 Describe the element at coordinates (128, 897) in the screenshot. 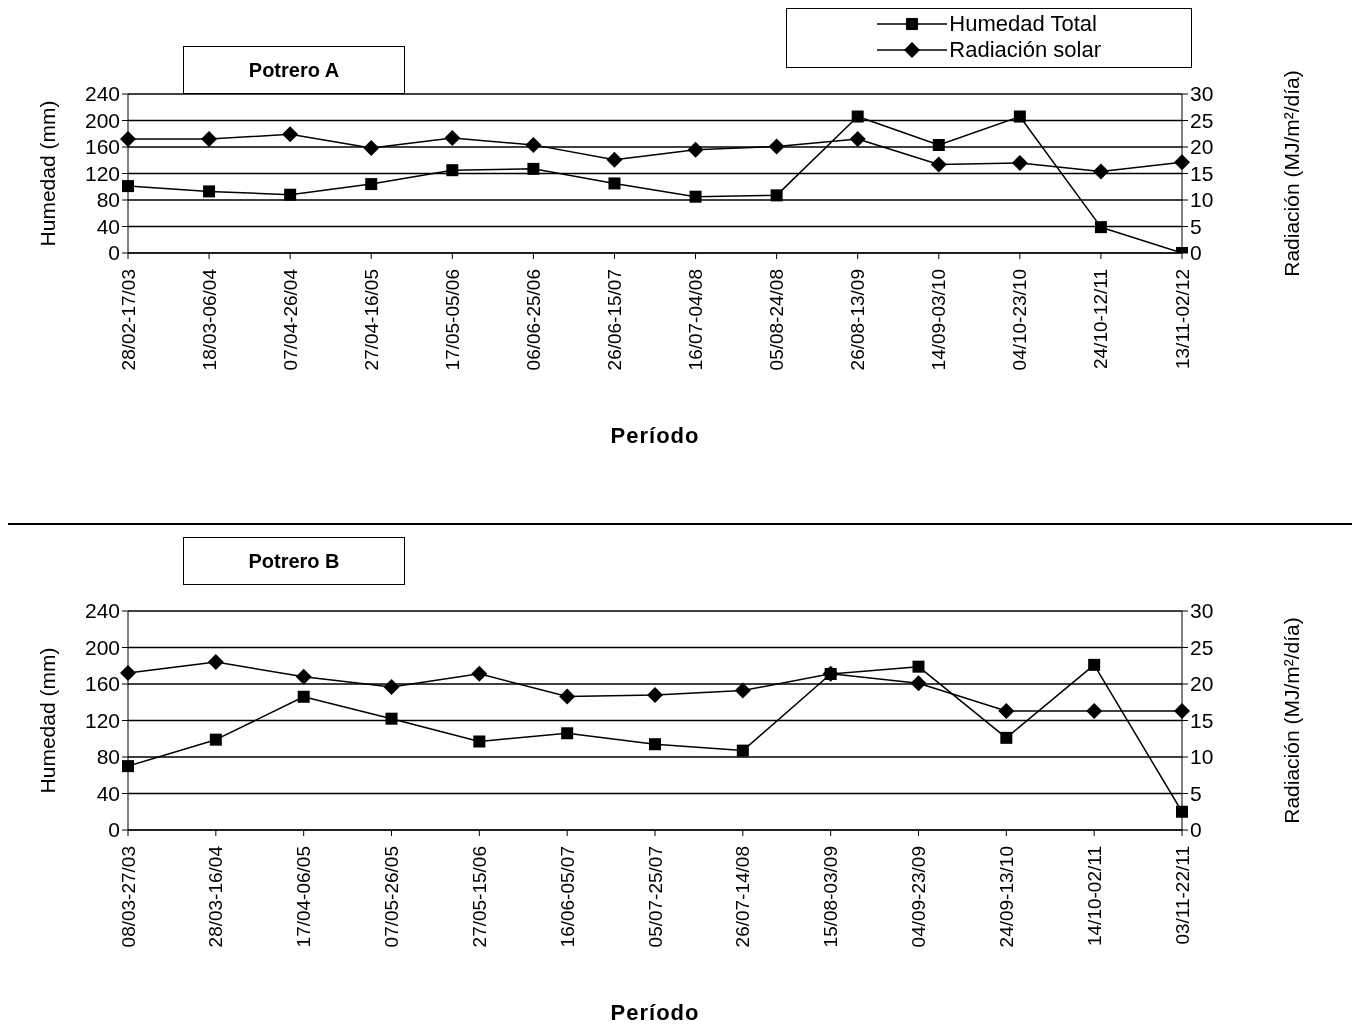

I see `x-tick-label: 08/03-27/03` at that location.